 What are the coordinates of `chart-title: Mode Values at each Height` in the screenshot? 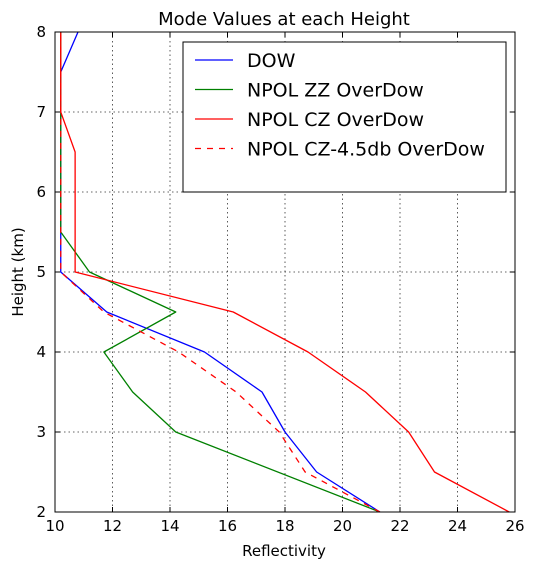 It's located at (284, 19).